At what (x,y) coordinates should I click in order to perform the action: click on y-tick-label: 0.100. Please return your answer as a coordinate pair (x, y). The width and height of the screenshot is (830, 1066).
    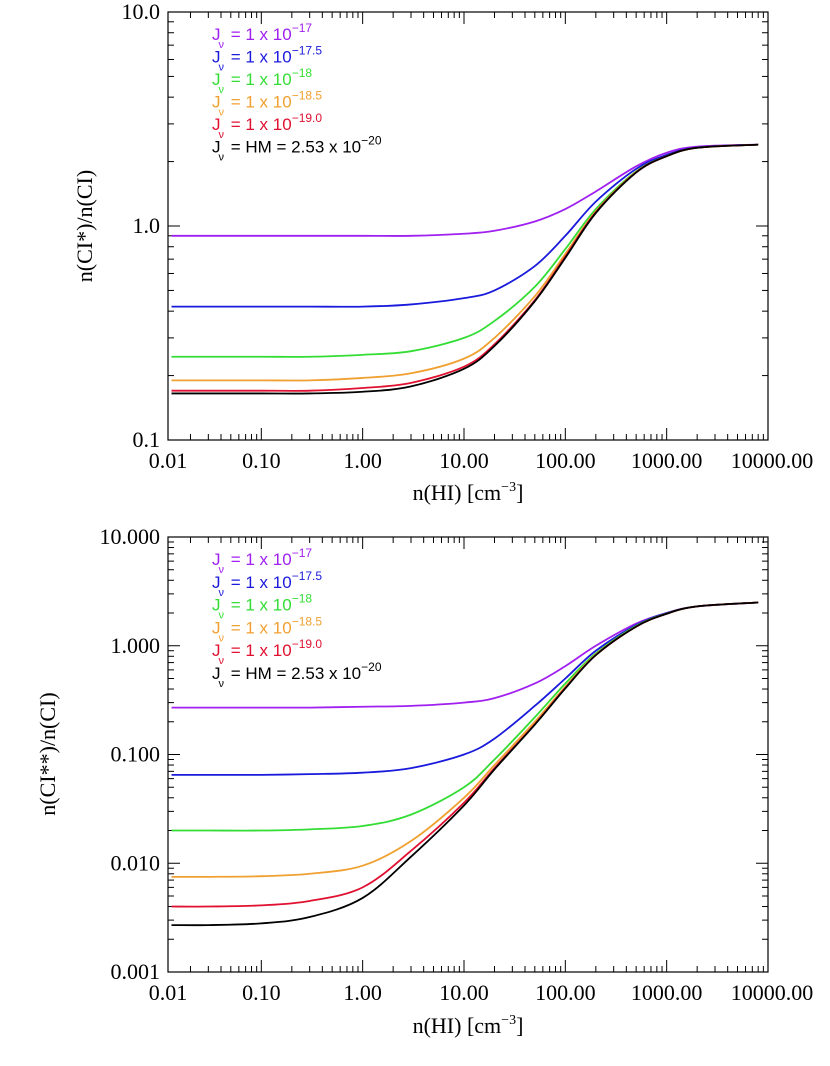
    Looking at the image, I should click on (136, 754).